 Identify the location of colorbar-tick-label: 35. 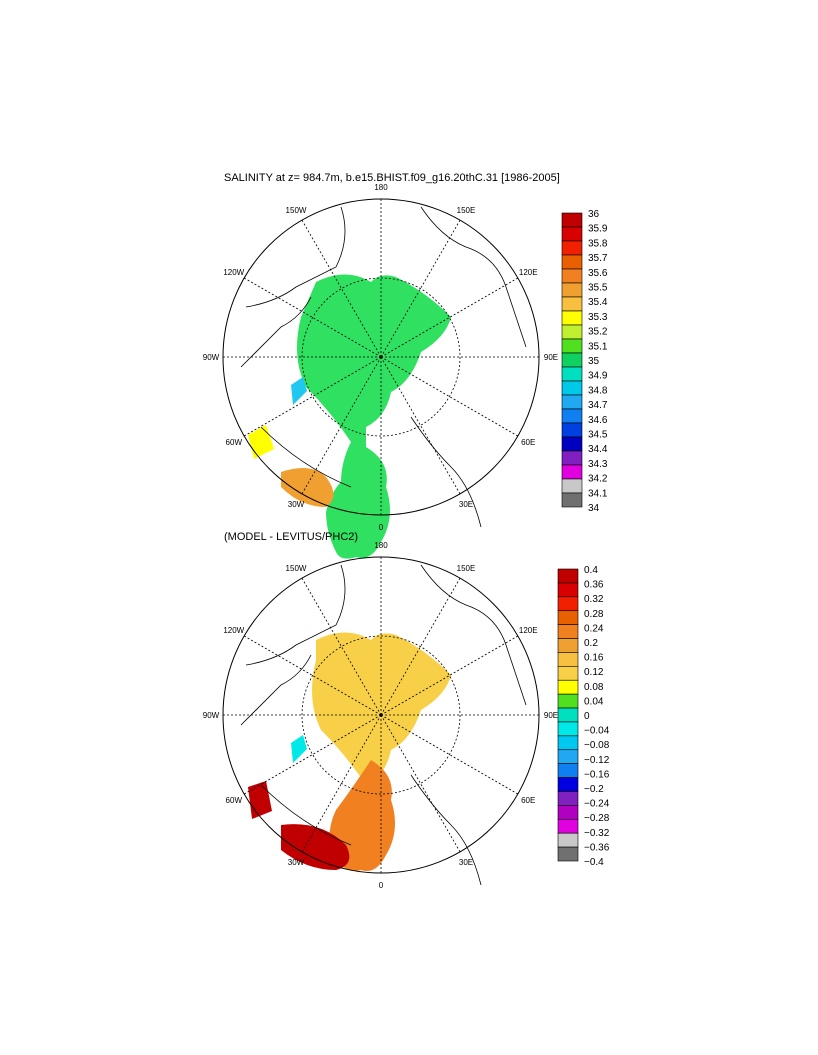
(594, 361).